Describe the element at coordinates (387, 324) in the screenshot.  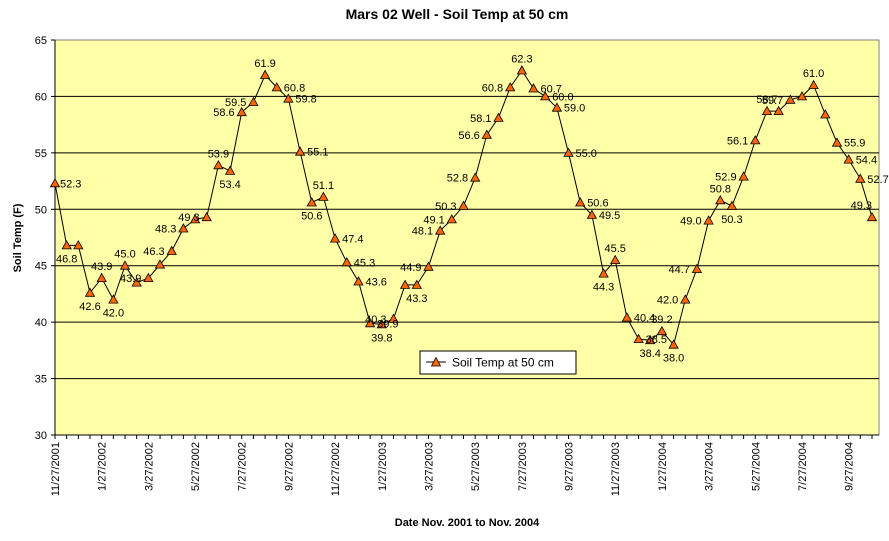
I see `data-label: 39.9` at that location.